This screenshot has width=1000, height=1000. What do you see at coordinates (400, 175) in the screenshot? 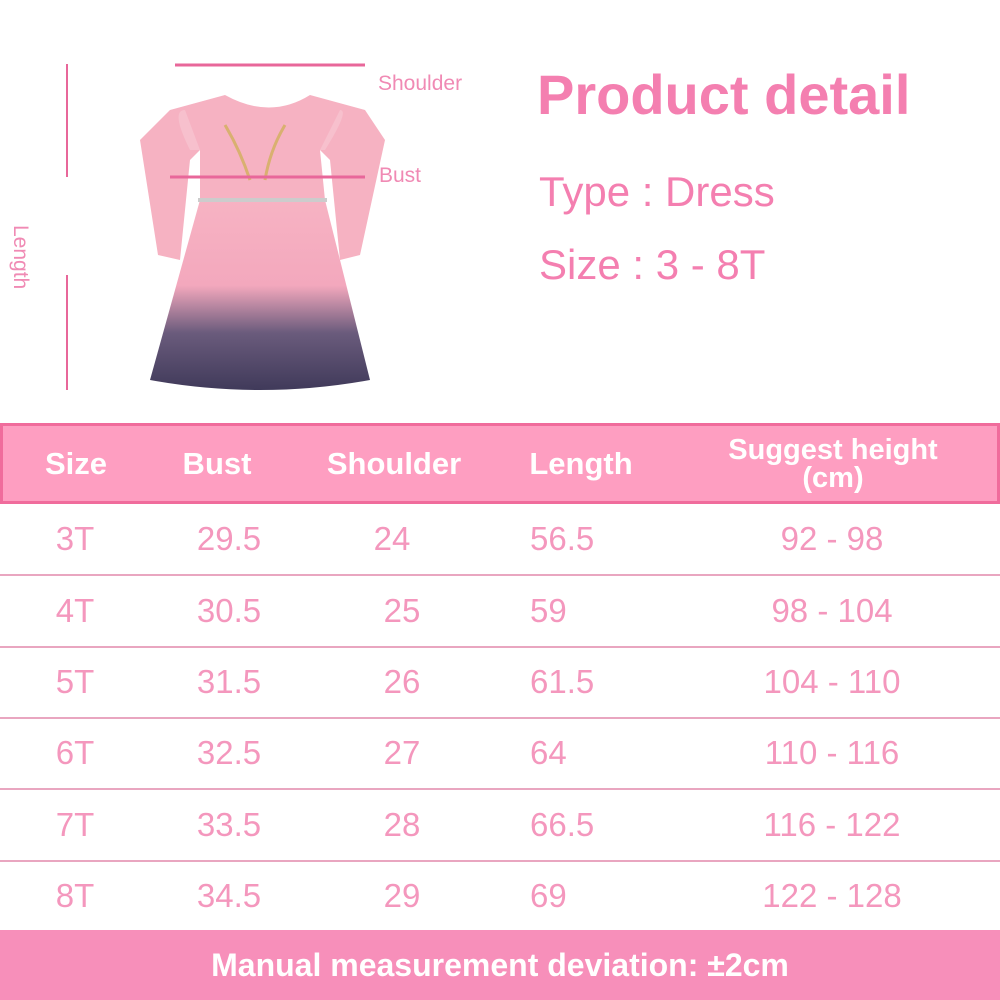
I see `bust-label: Bust` at bounding box center [400, 175].